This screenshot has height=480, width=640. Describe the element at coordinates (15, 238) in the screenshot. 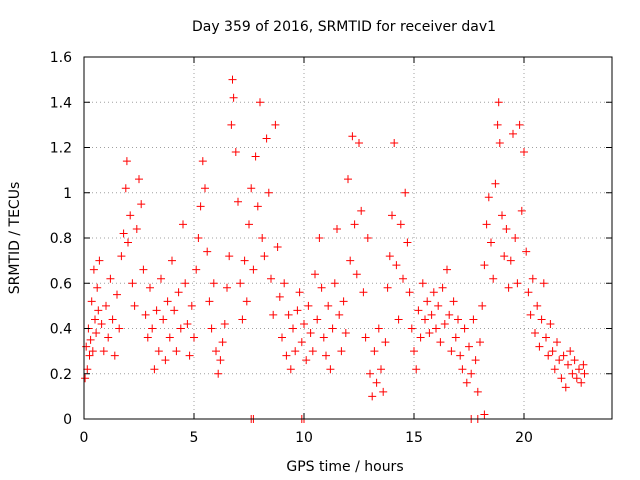

I see `y-axis-label: SRMTID / TECUs` at that location.